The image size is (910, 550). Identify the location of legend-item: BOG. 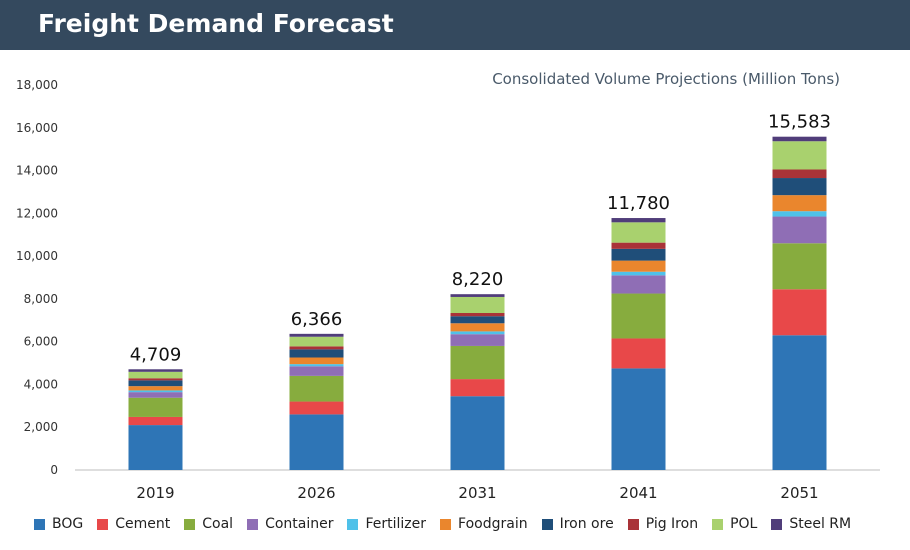
(58, 524).